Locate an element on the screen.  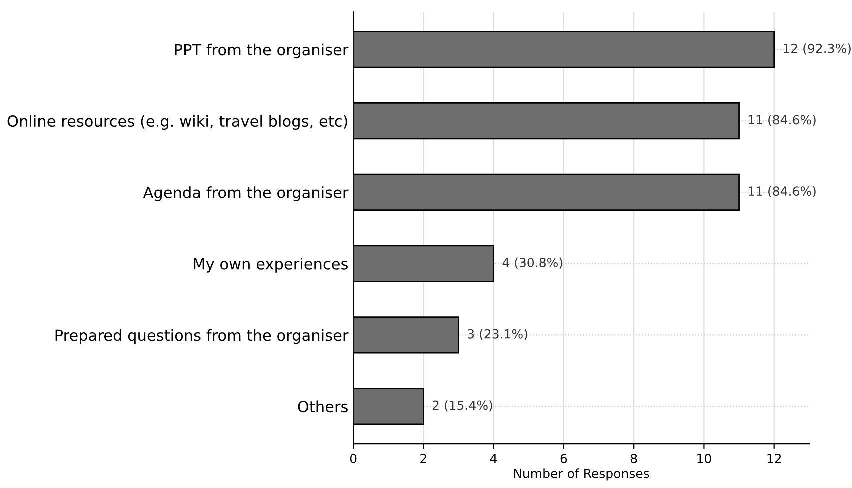
y-tick-label: Online resources (e.g. wiki, travel blogs, etc) is located at coordinates (178, 122).